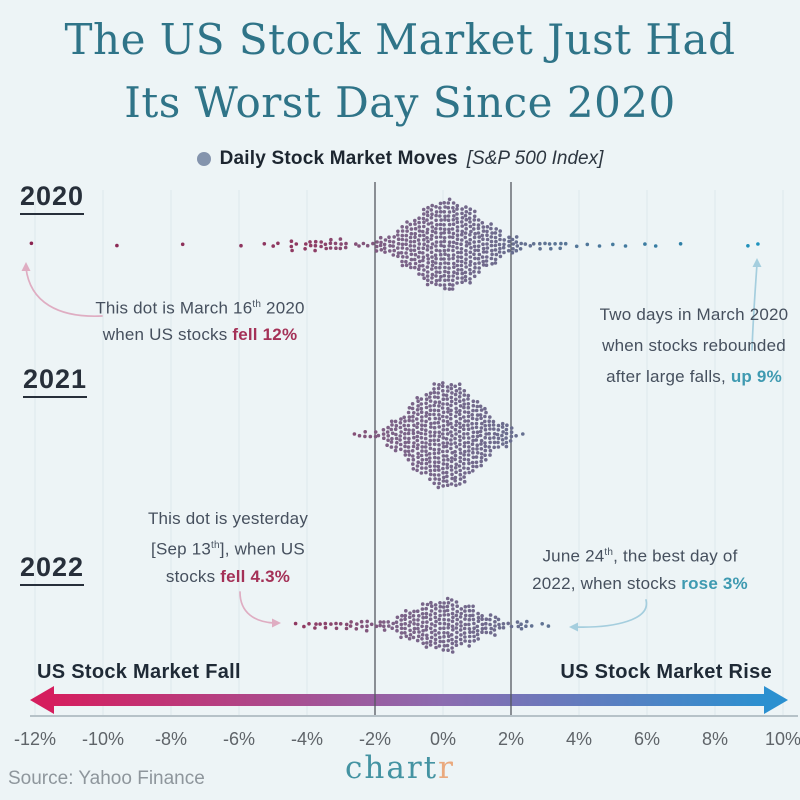  I want to click on chart-title-line2: Its Worst Day Since 2020, so click(400, 102).